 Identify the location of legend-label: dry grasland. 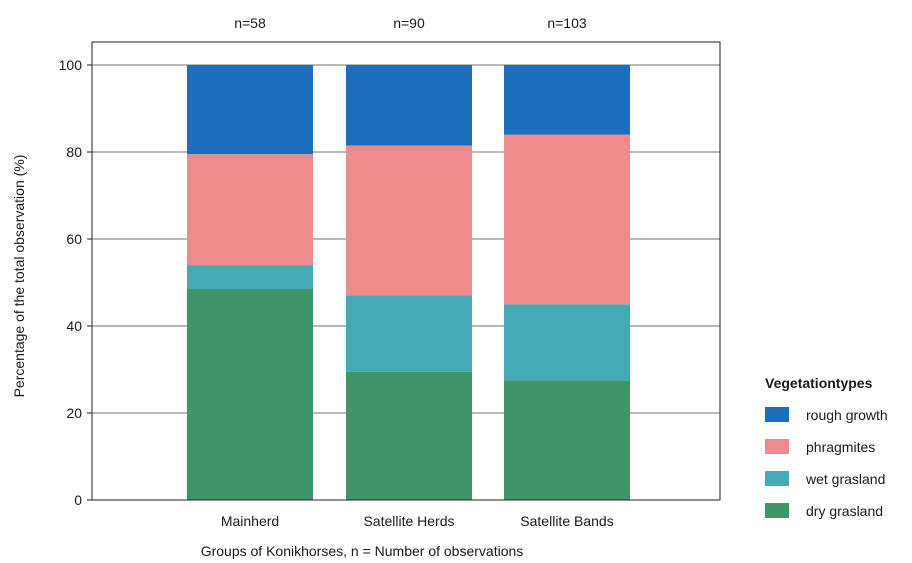
(844, 511).